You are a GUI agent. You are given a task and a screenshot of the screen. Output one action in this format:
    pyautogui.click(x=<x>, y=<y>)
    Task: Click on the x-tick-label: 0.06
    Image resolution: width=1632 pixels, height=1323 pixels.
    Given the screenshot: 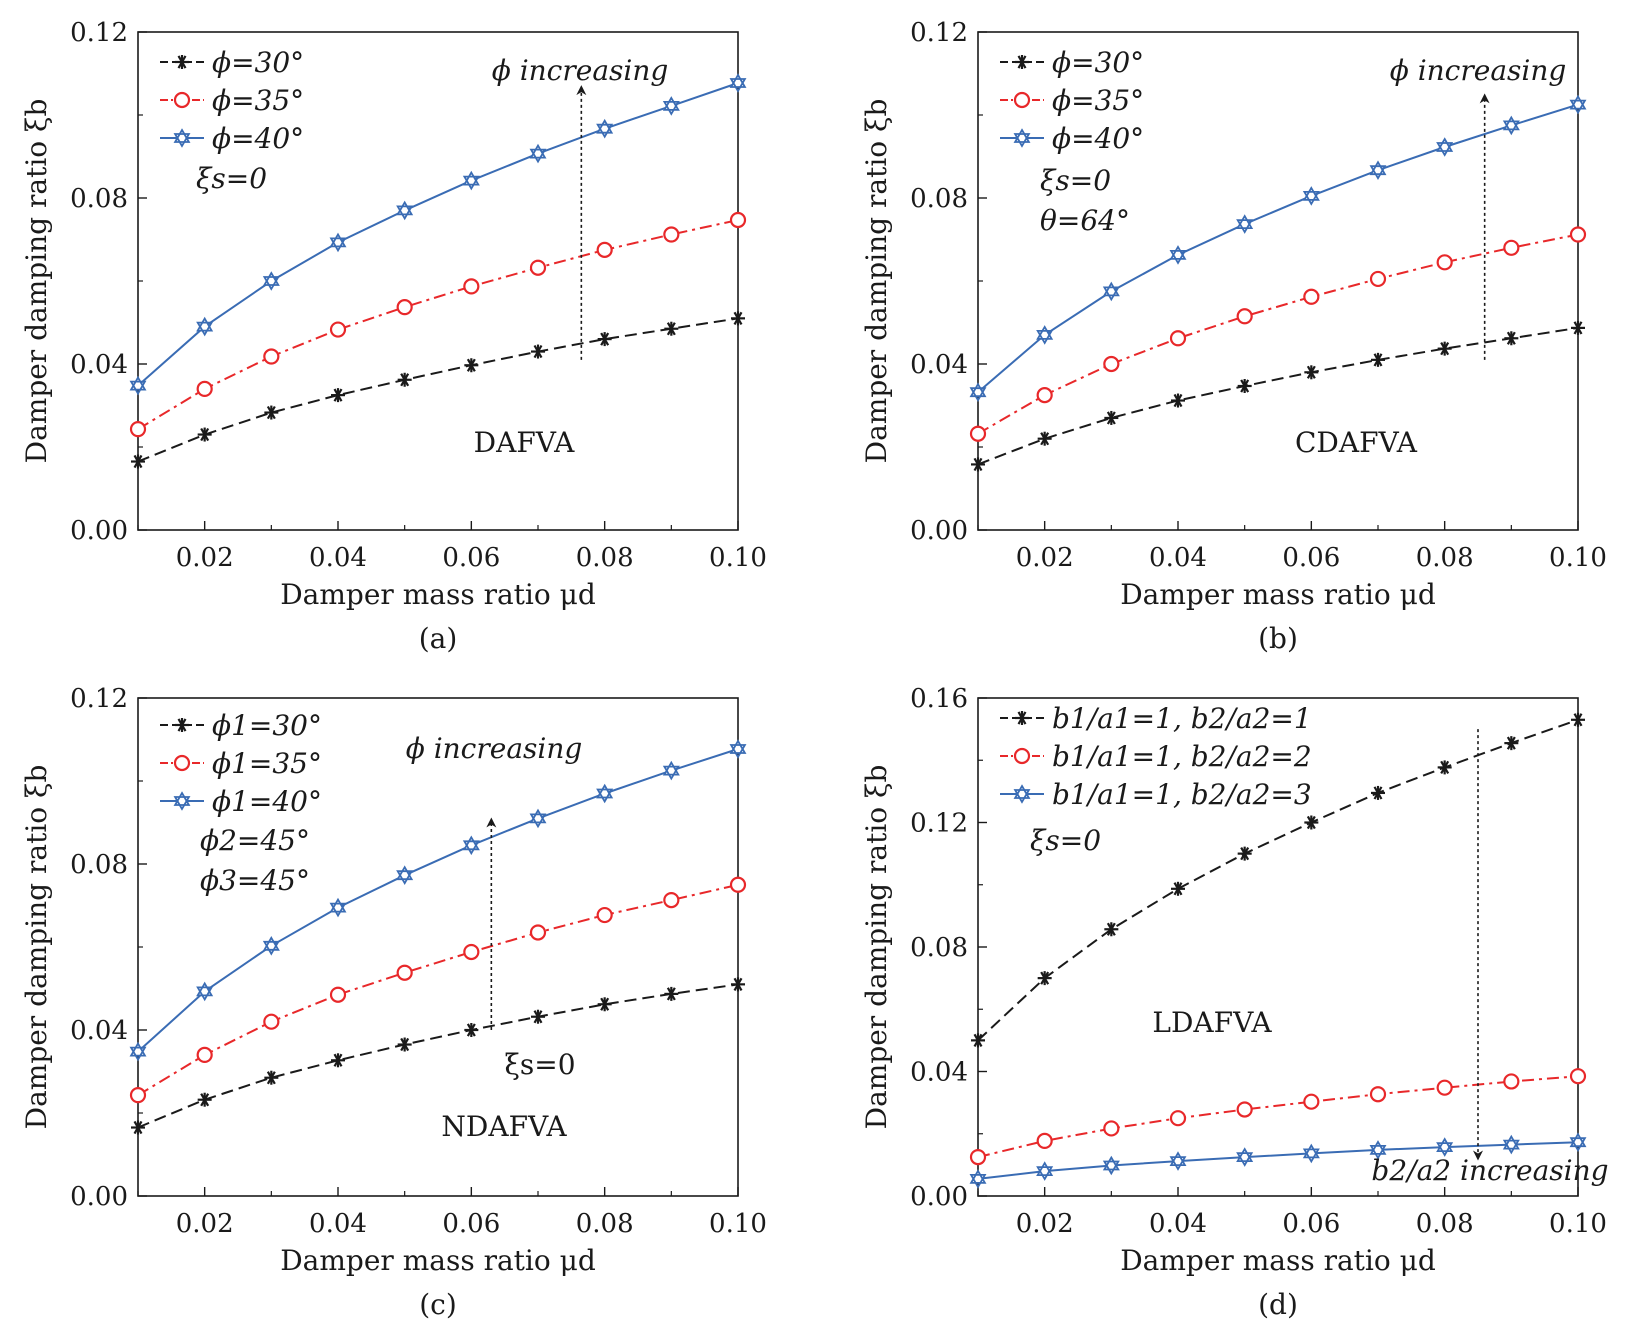 What is the action you would take?
    pyautogui.click(x=471, y=558)
    